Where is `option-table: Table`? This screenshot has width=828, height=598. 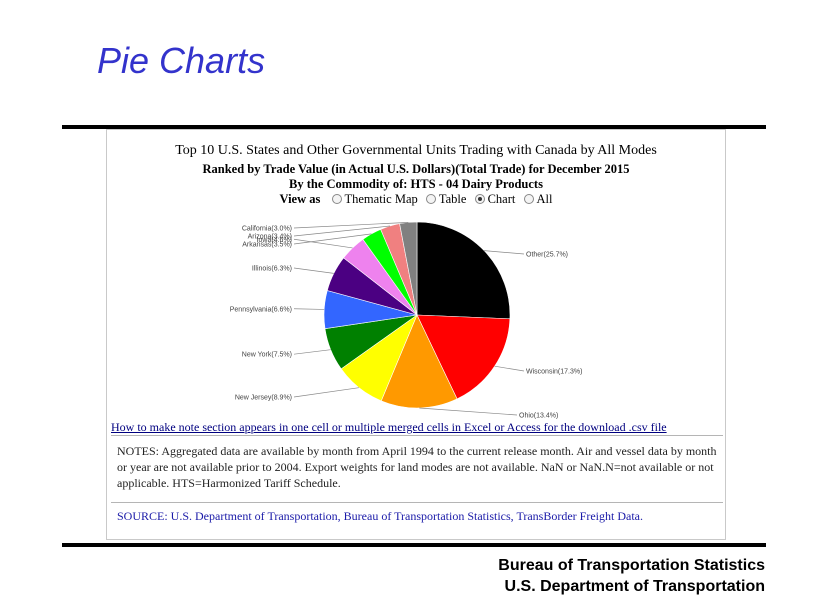
option-table: Table is located at coordinates (452, 199).